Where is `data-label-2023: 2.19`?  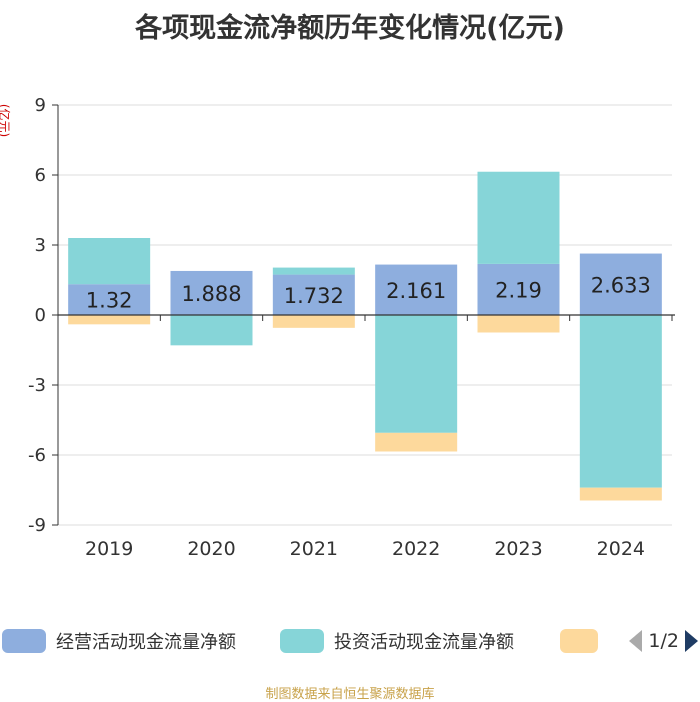
data-label-2023: 2.19 is located at coordinates (518, 290).